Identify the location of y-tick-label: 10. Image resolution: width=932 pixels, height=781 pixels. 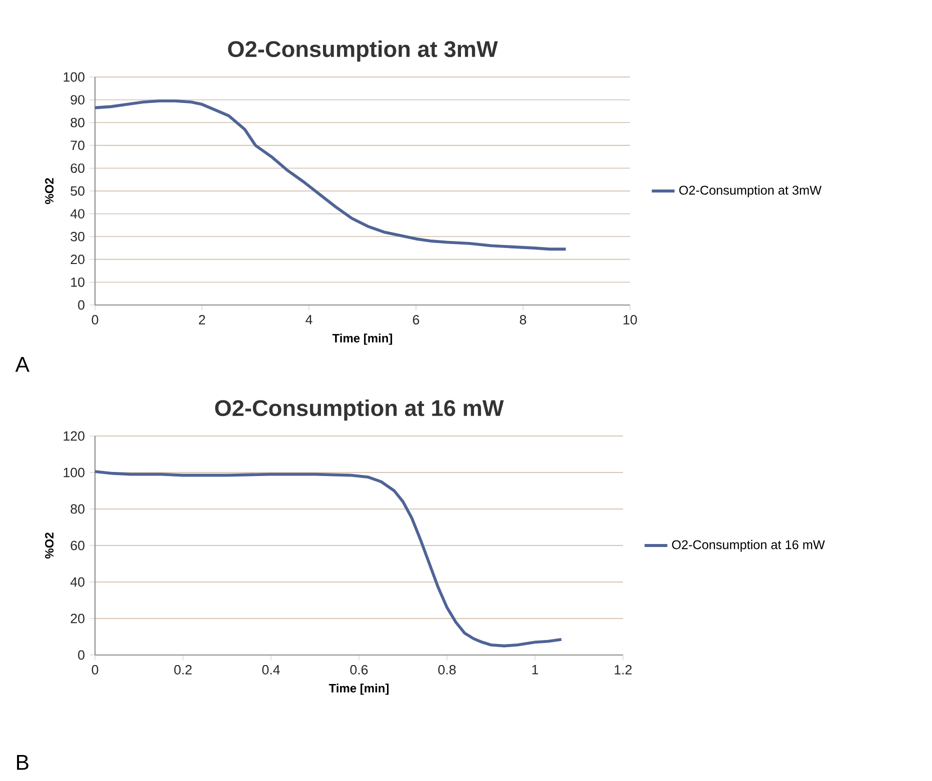
(77, 282).